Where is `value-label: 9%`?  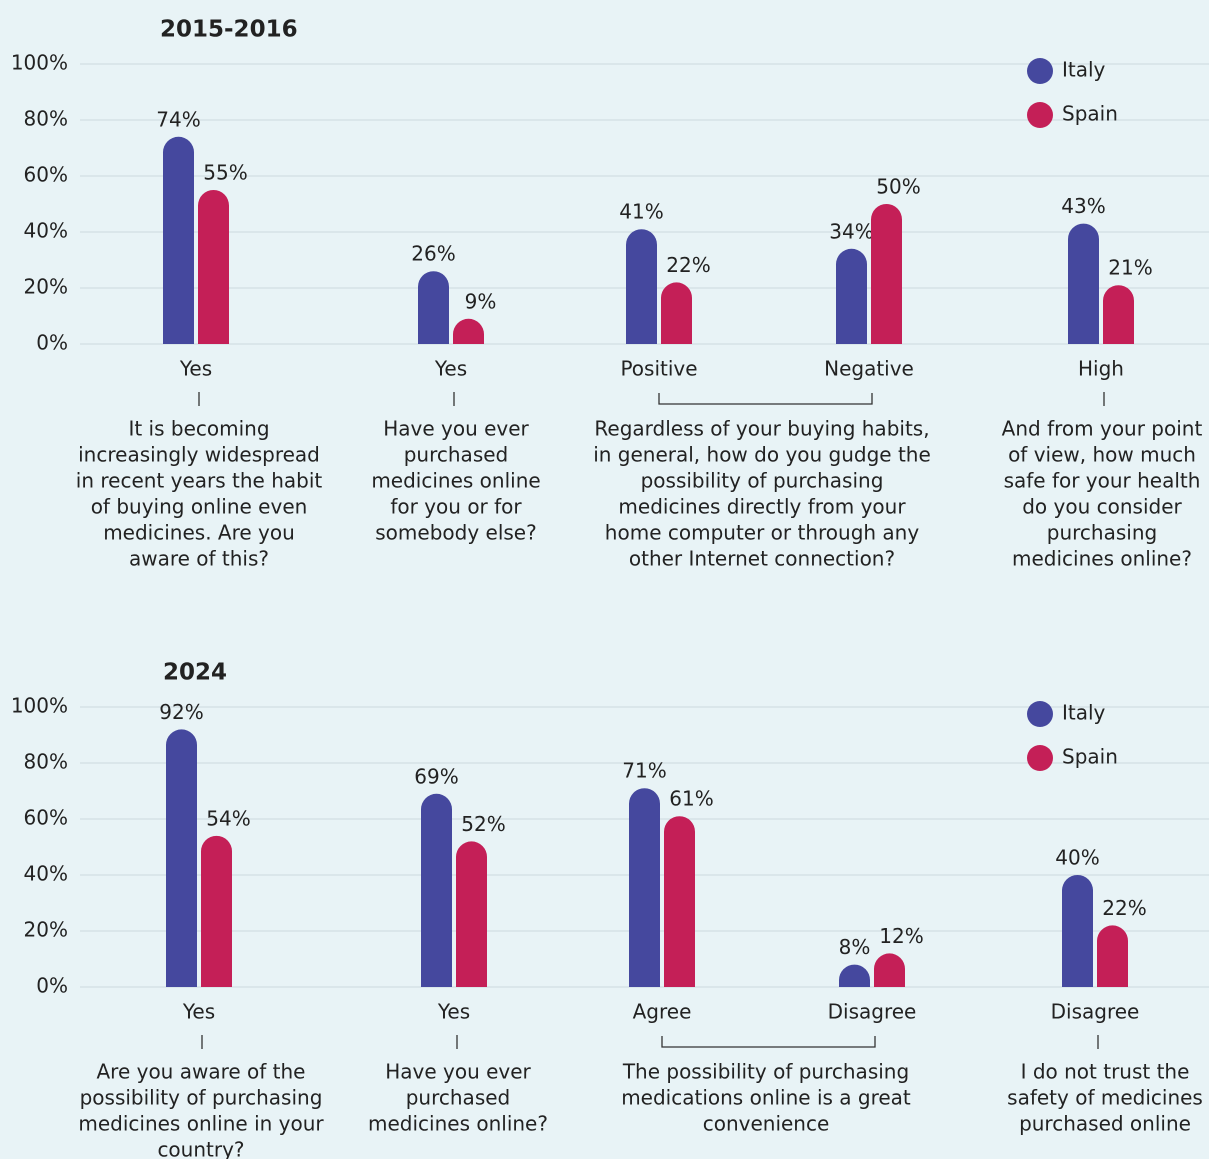 value-label: 9% is located at coordinates (481, 301).